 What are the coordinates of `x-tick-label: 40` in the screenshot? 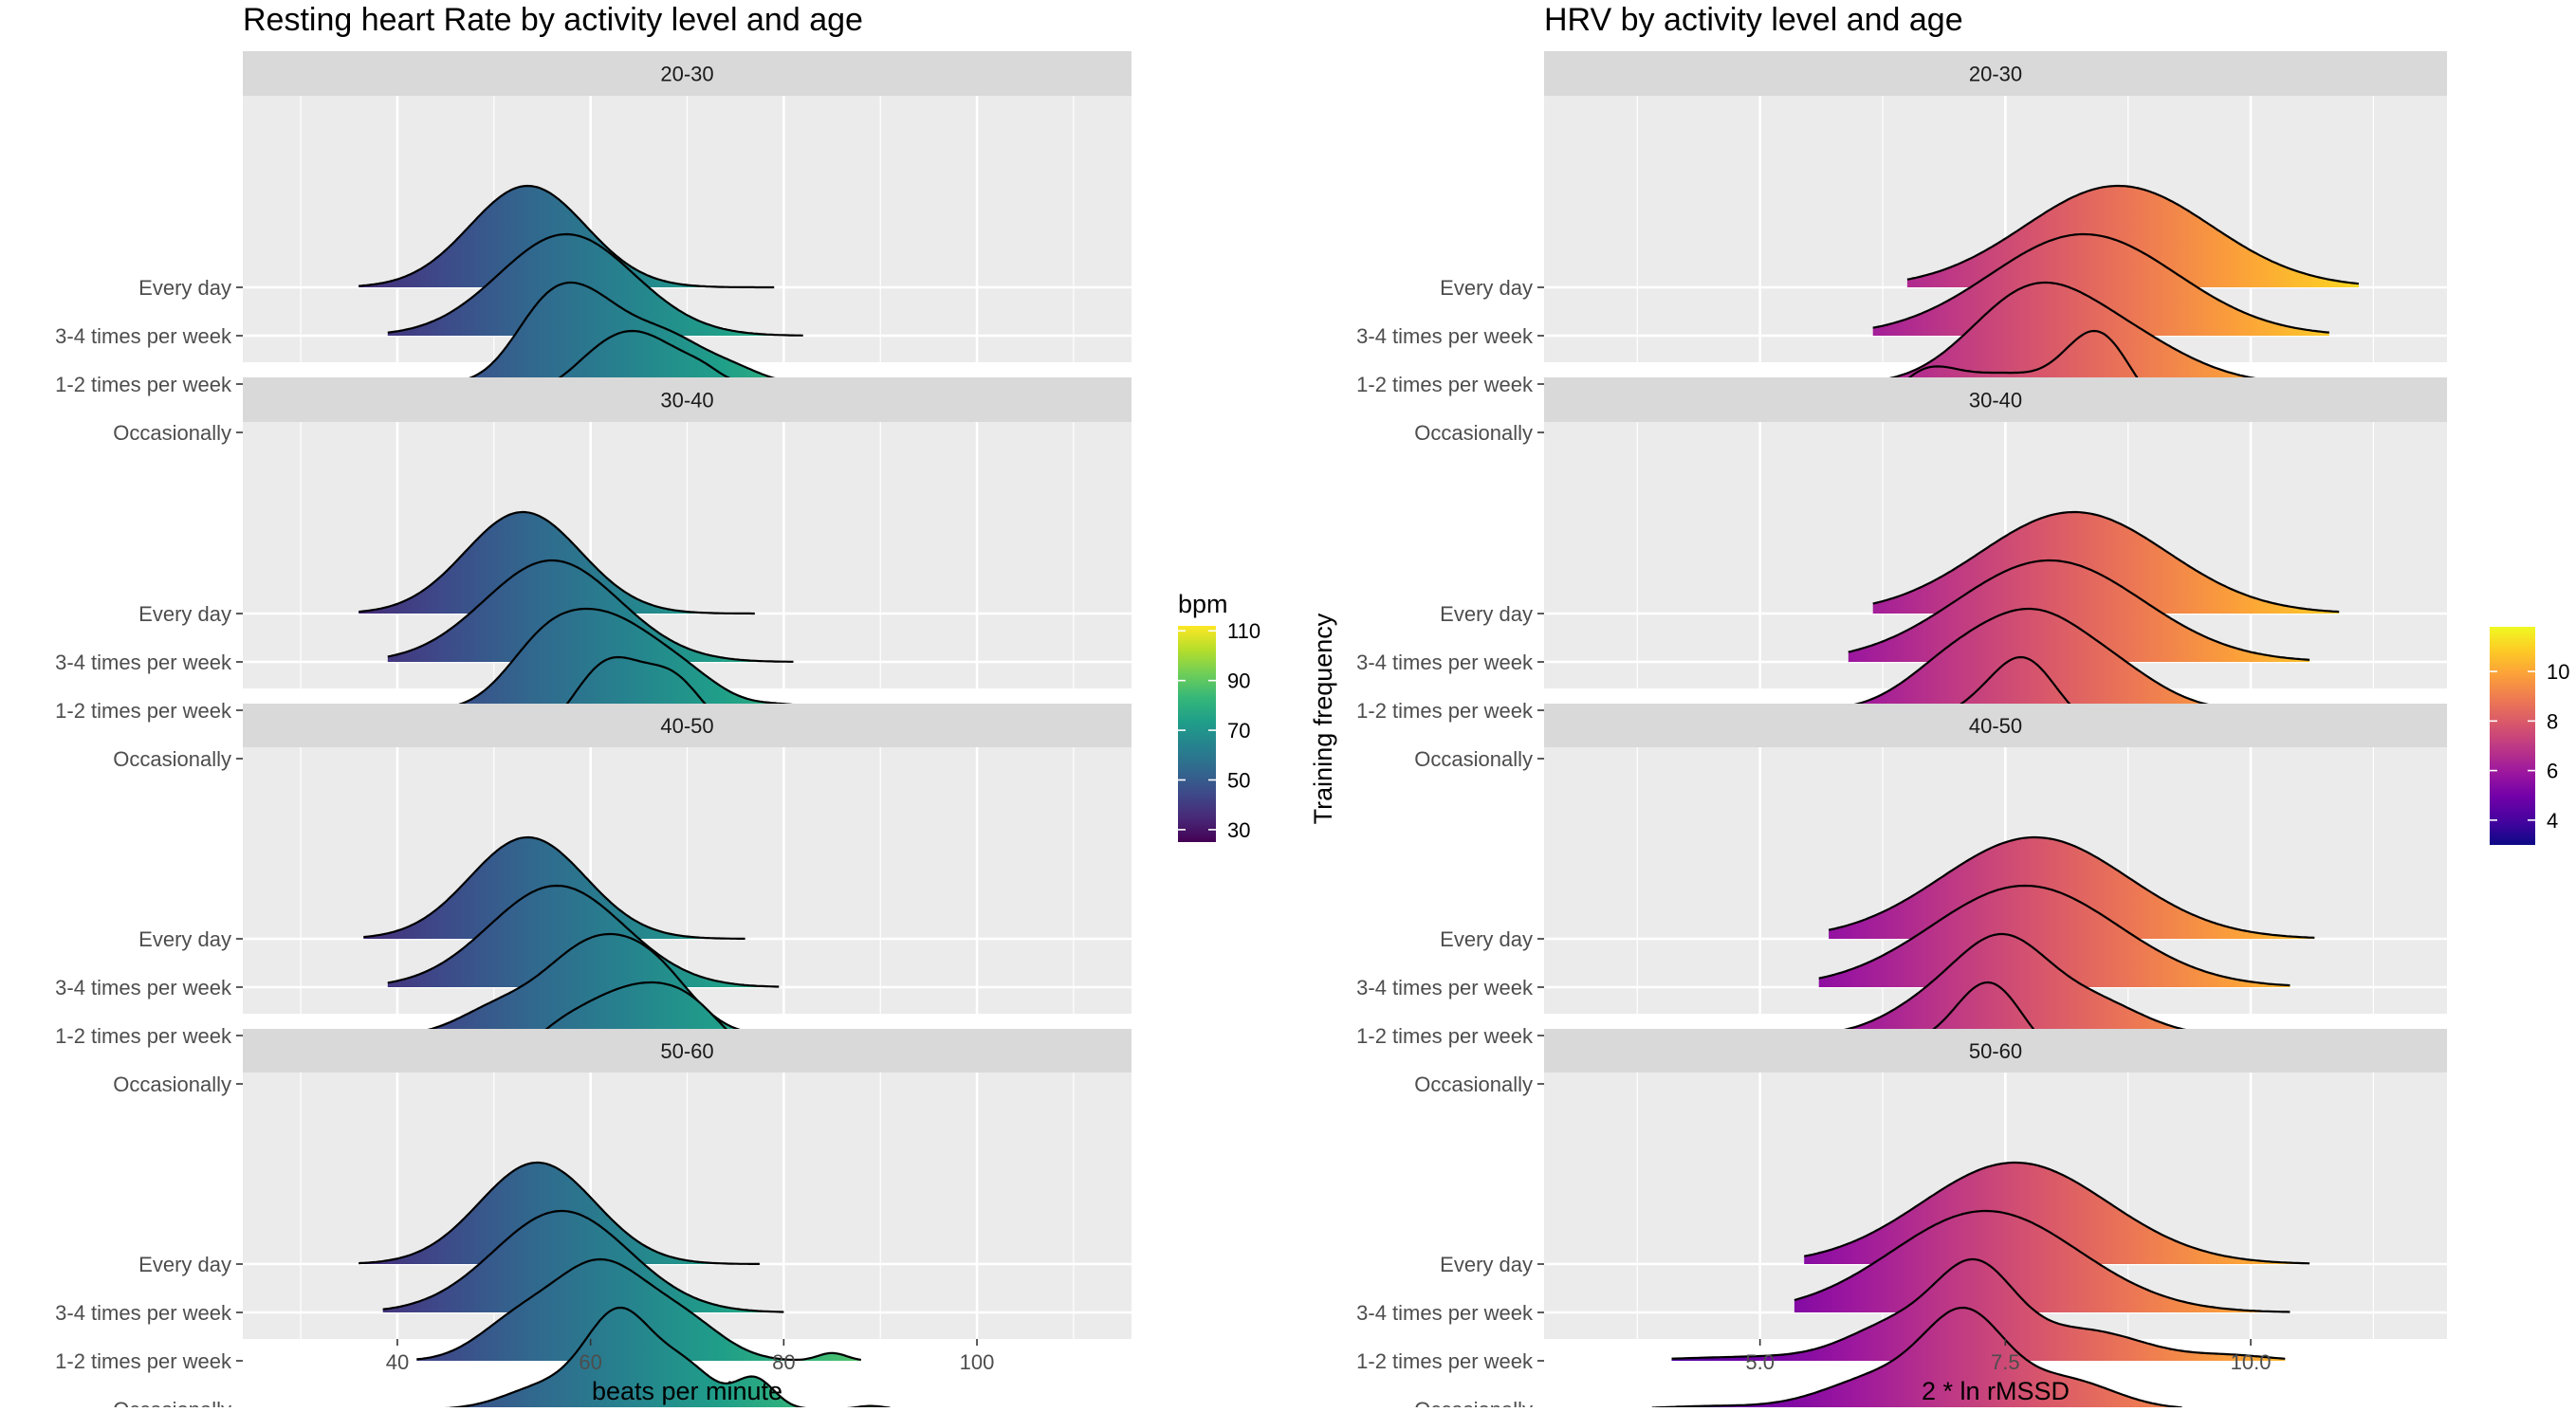 It's located at (397, 1362).